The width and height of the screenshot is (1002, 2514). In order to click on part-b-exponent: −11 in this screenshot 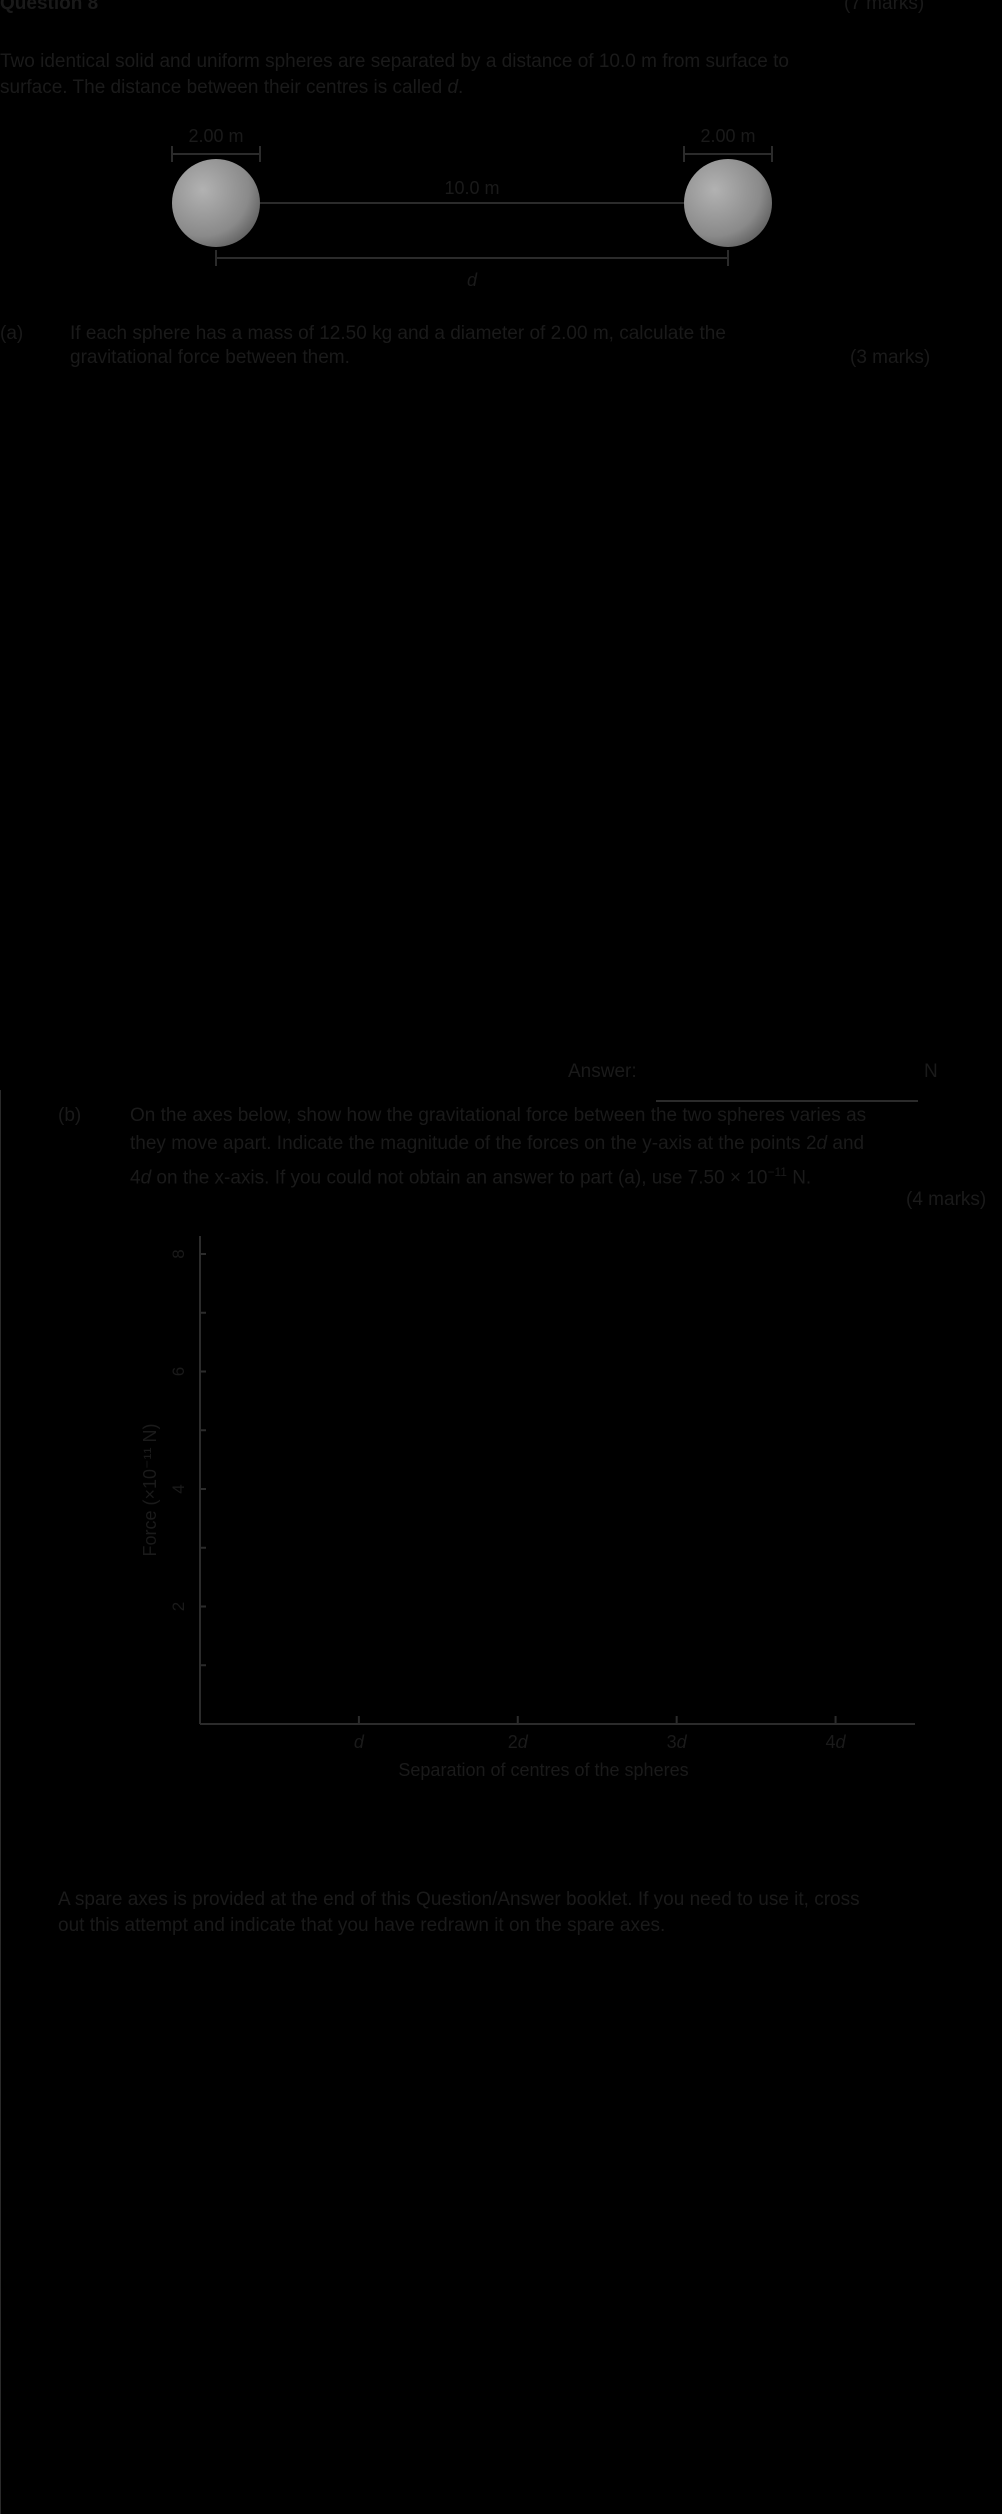, I will do `click(777, 1172)`.